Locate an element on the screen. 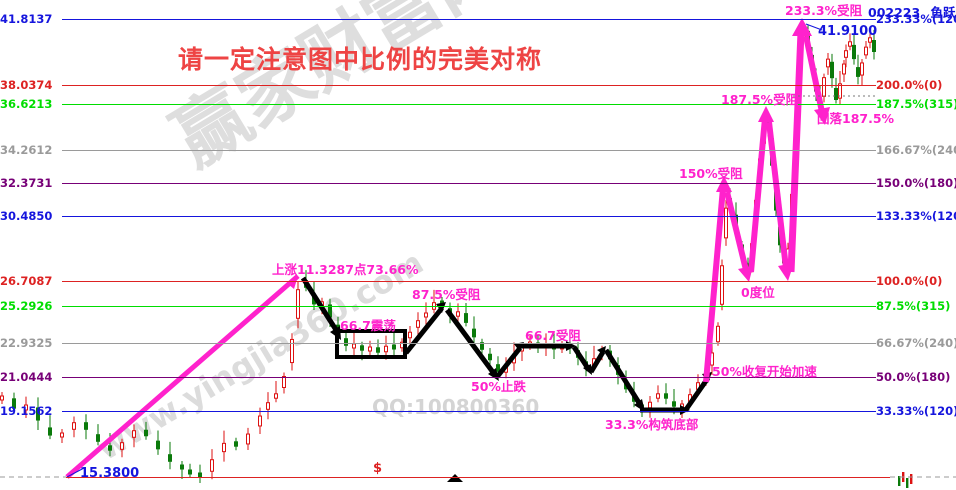 The height and width of the screenshot is (490, 956). chart-annotation: 66.7受阻 is located at coordinates (553, 335).